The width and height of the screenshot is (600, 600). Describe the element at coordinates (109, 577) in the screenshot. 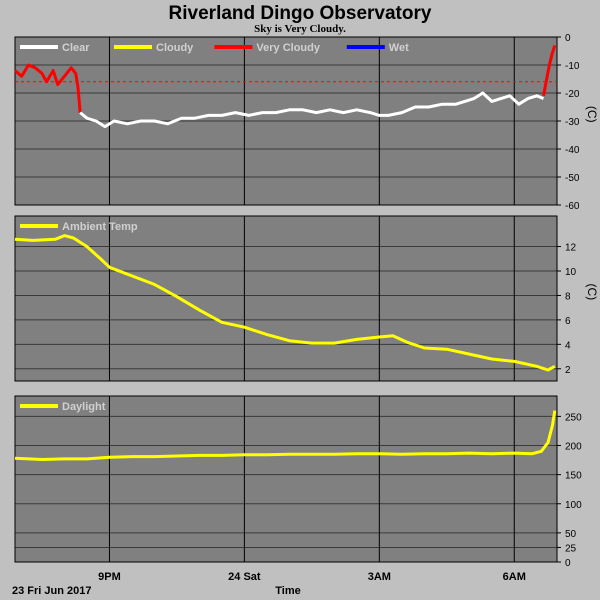

I see `x-tick-label: 9PM` at that location.